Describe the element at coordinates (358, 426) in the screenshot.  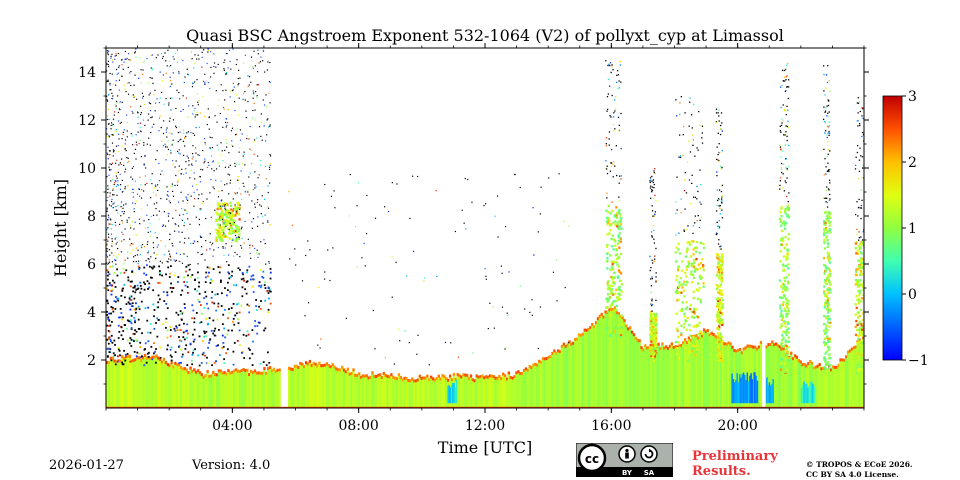
I see `x-tick-label: 08:00` at that location.